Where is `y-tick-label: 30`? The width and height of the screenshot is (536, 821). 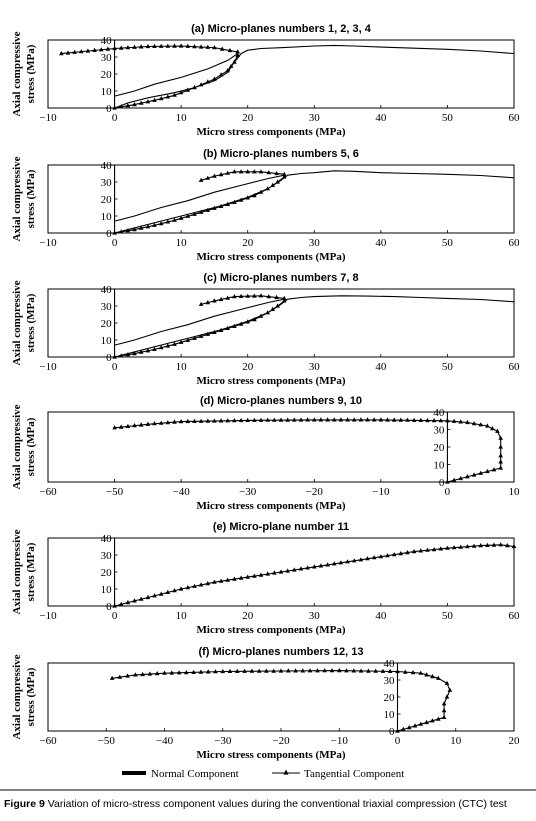 y-tick-label: 30 is located at coordinates (107, 307).